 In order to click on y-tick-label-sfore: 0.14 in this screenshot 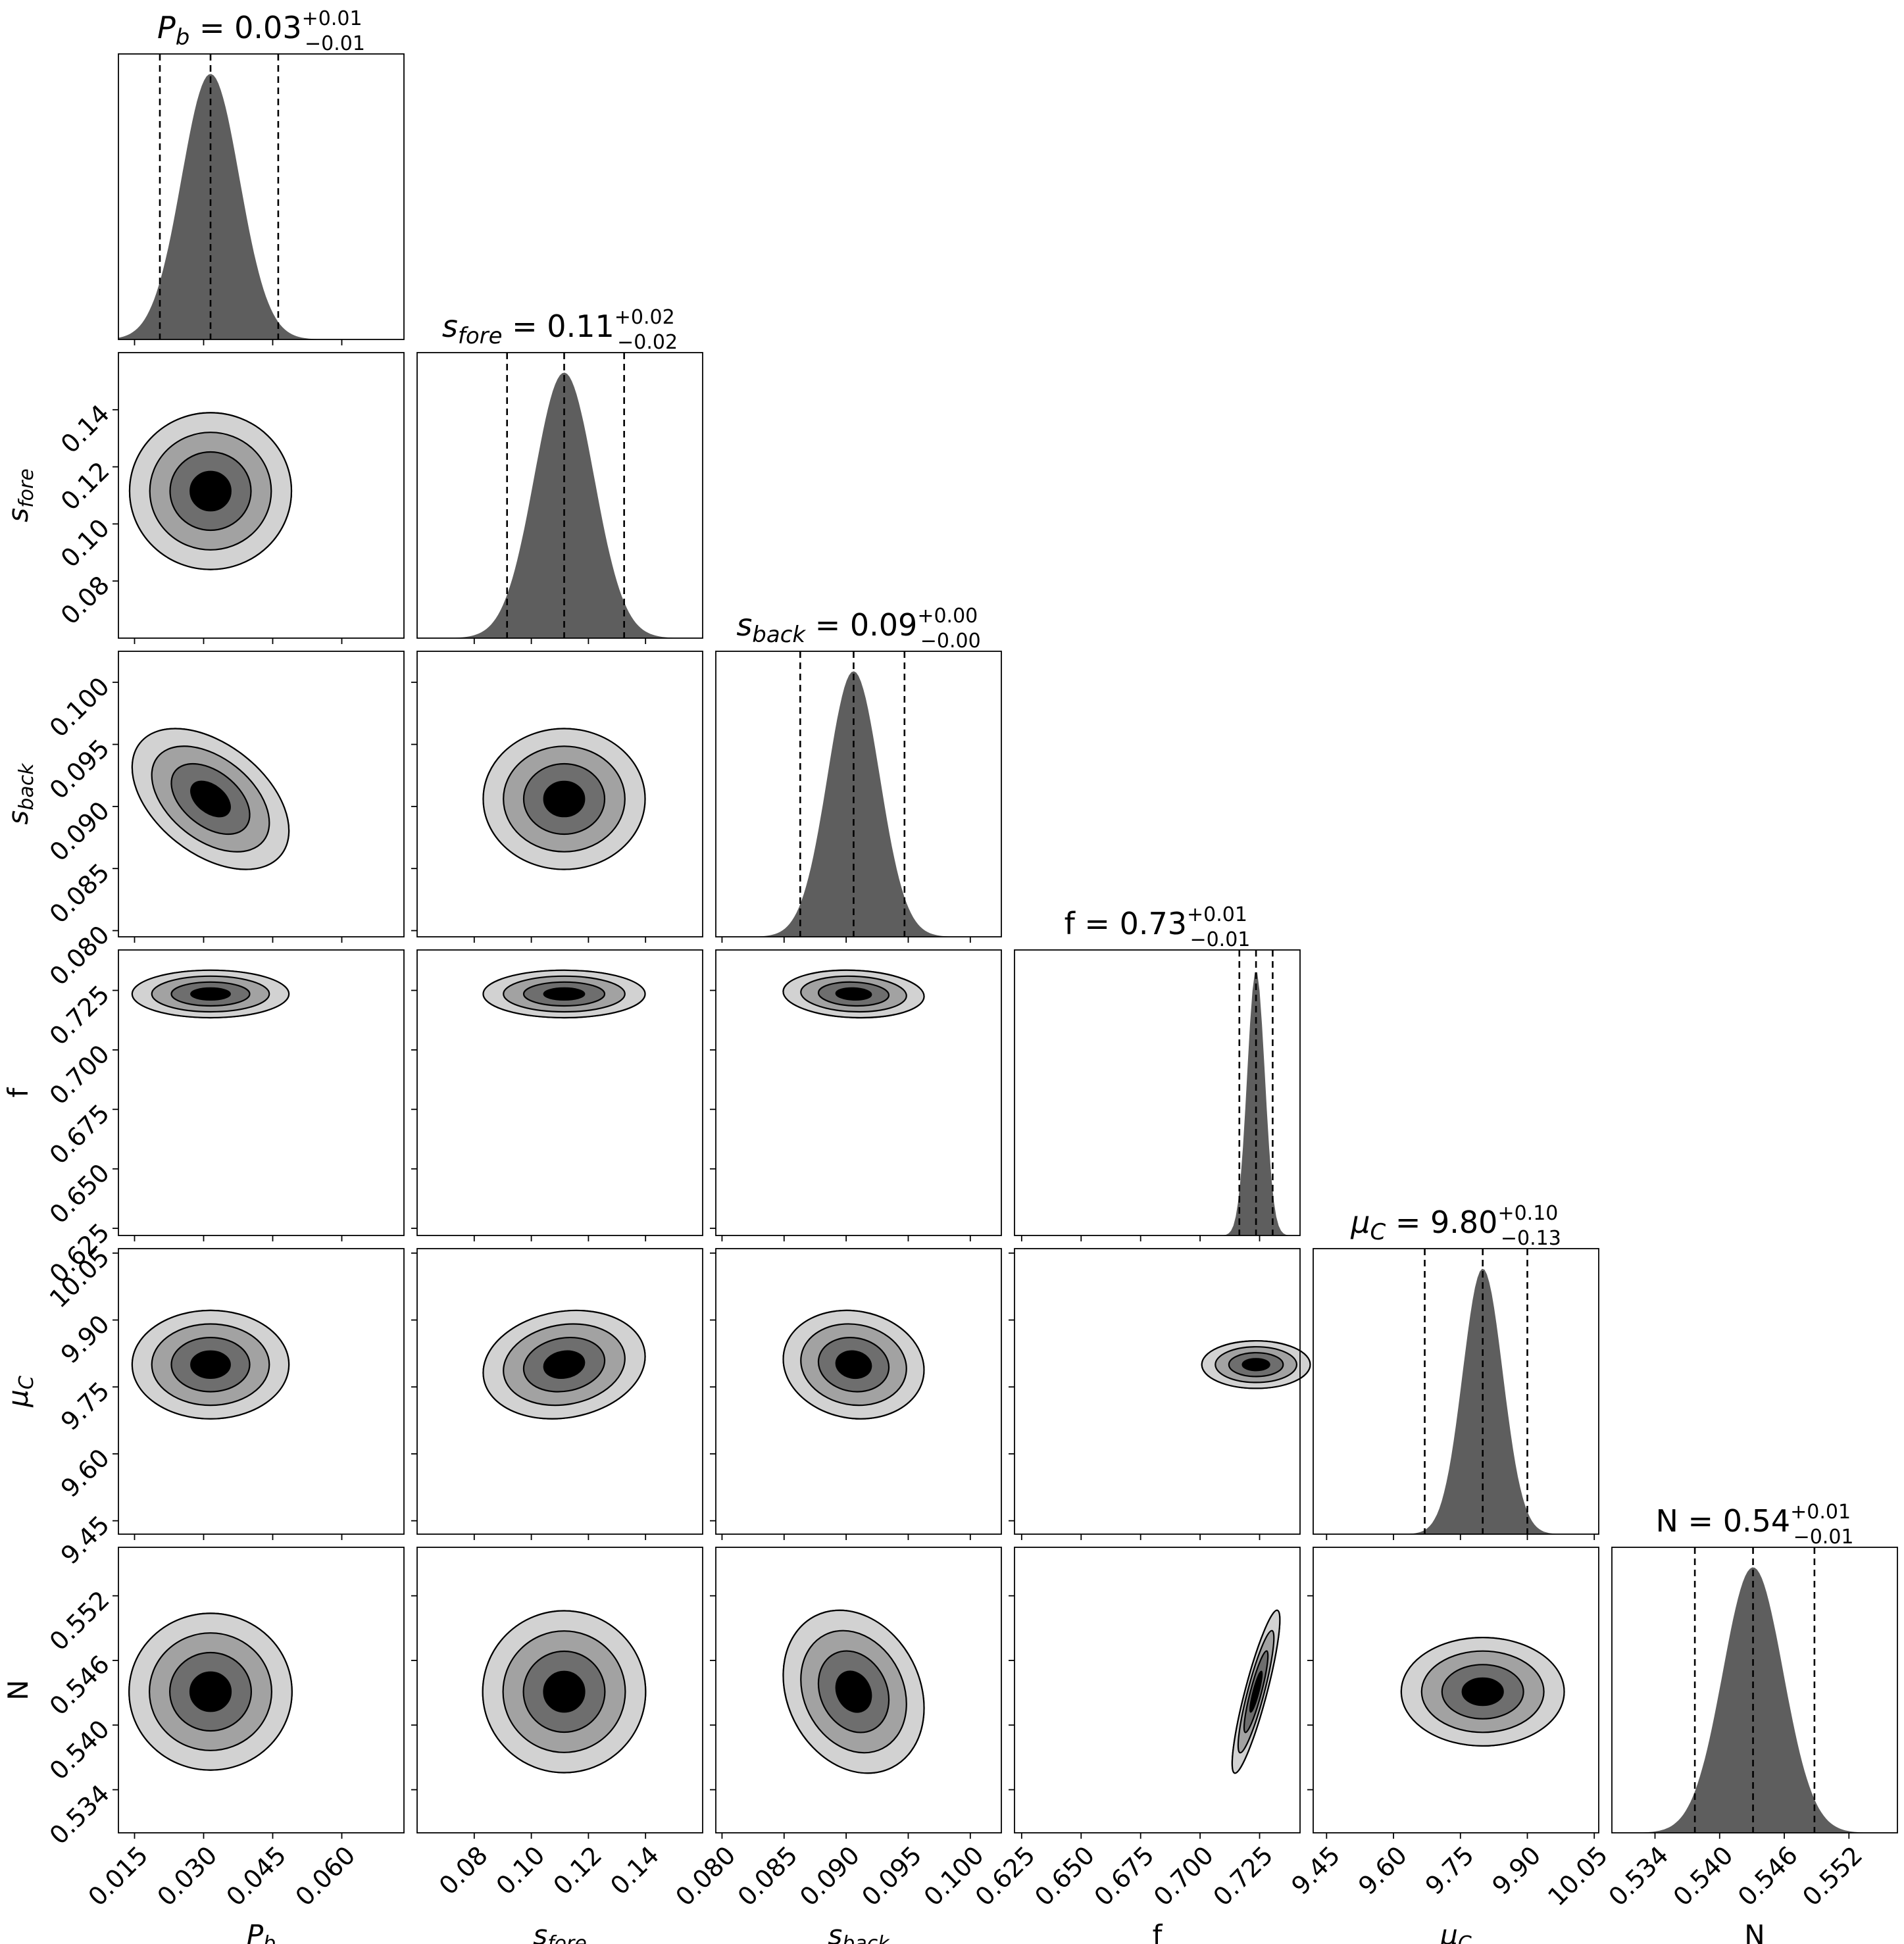, I will do `click(85, 429)`.